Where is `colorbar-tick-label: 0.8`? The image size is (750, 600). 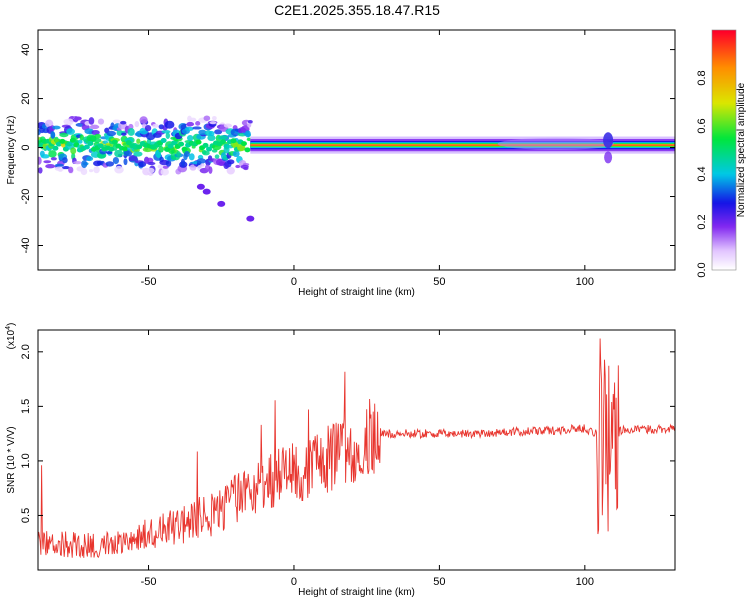 colorbar-tick-label: 0.8 is located at coordinates (702, 77).